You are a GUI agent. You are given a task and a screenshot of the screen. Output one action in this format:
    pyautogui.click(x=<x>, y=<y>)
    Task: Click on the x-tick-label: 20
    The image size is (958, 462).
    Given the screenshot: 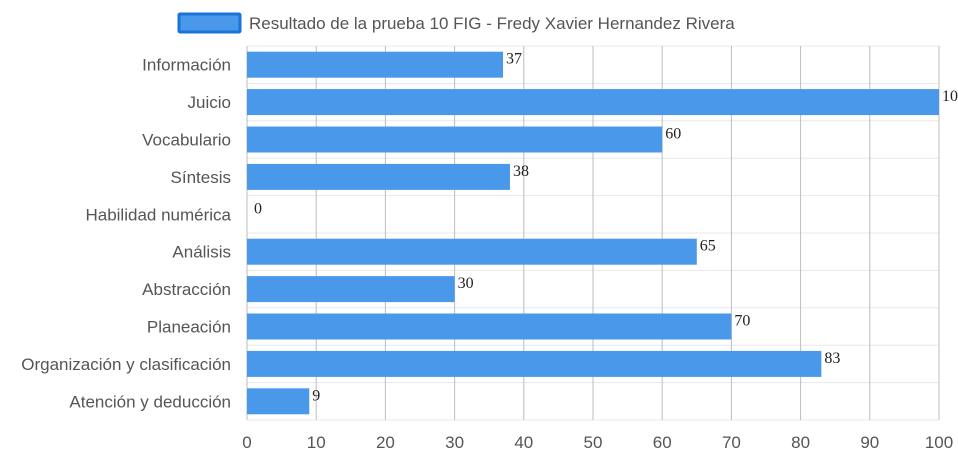 What is the action you would take?
    pyautogui.click(x=385, y=442)
    